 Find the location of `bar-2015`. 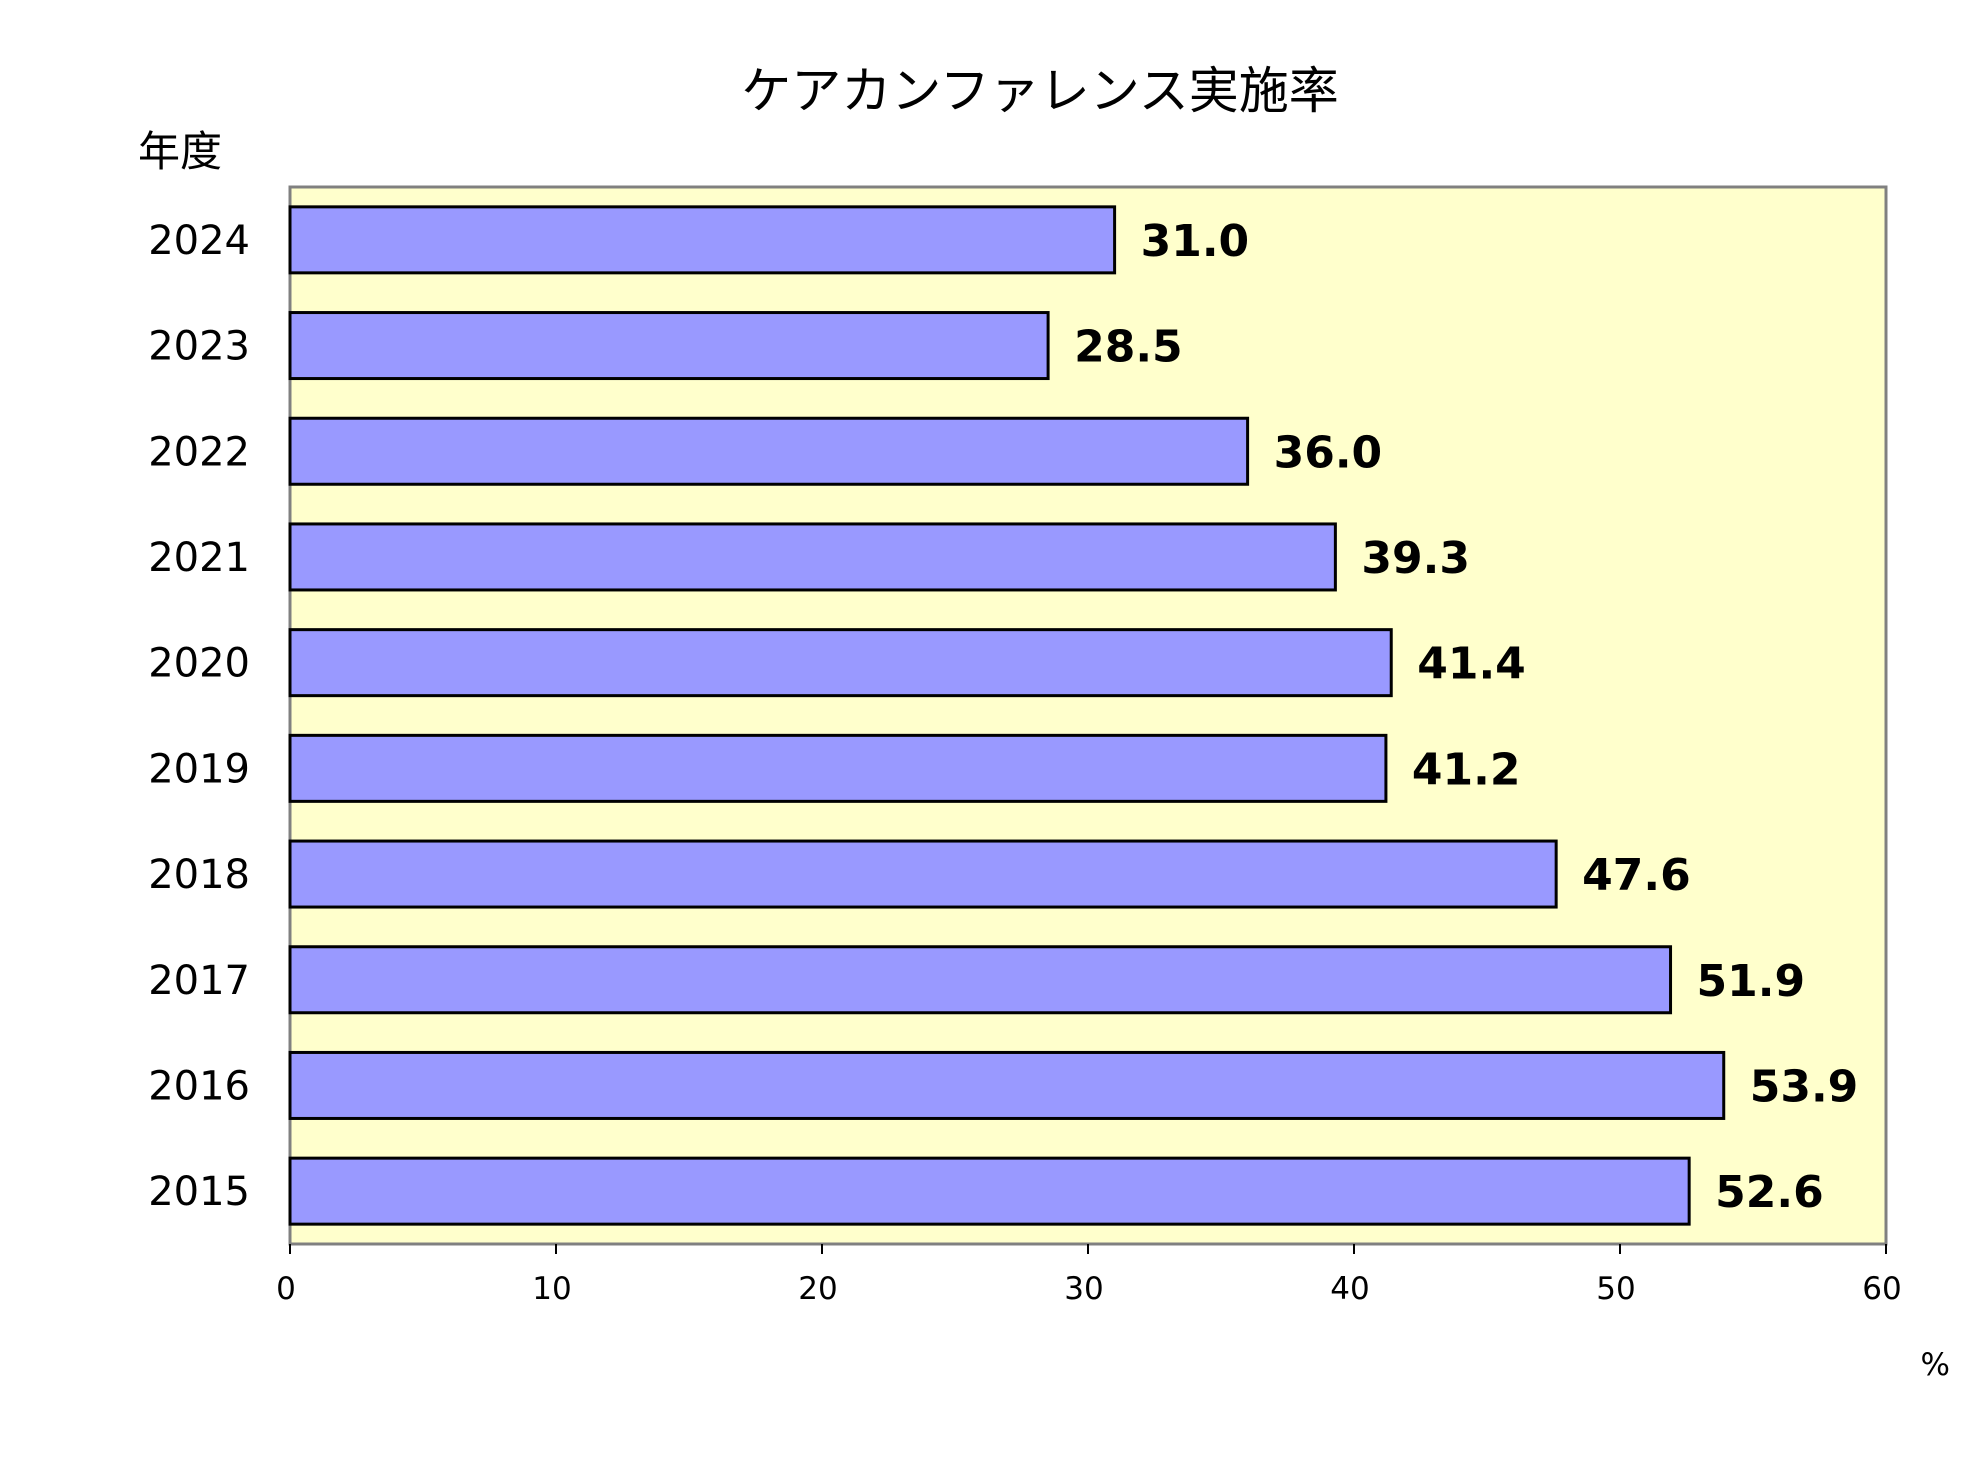

bar-2015 is located at coordinates (989, 1191).